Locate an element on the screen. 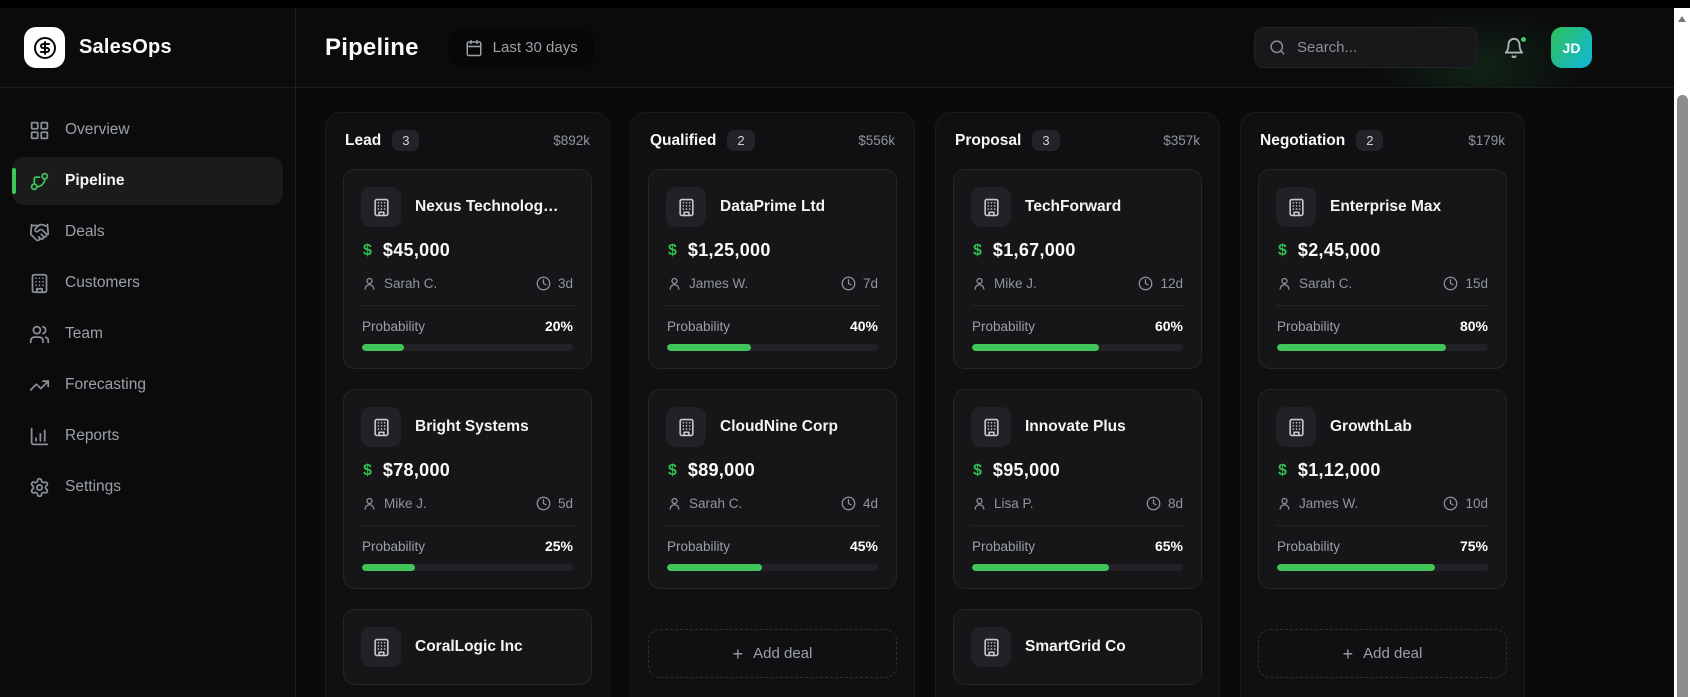 The width and height of the screenshot is (1690, 697). probability-value: 80% is located at coordinates (1473, 326).